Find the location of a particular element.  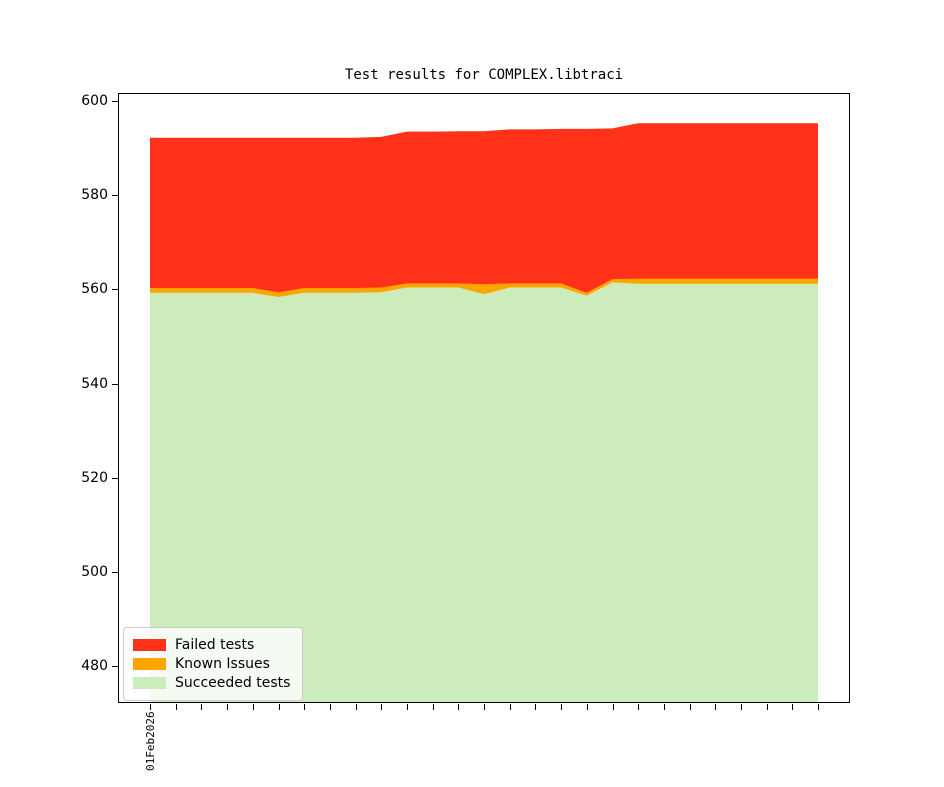

y-tick-label: 540 is located at coordinates (94, 383).